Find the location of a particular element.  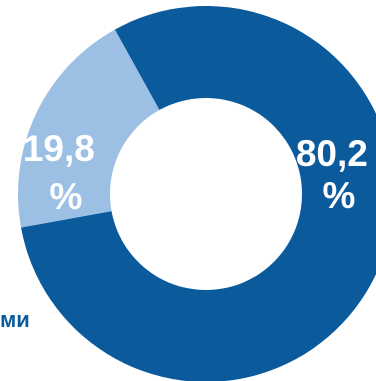

slice-large-unit: % is located at coordinates (339, 195).